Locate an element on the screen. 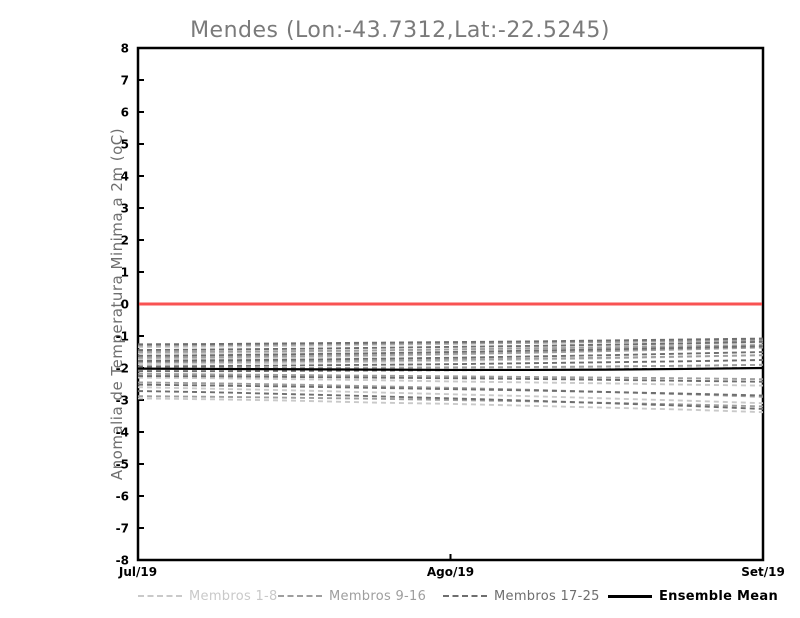 Image resolution: width=800 pixels, height=618 pixels. y-tick-label: -7 is located at coordinates (122, 529).